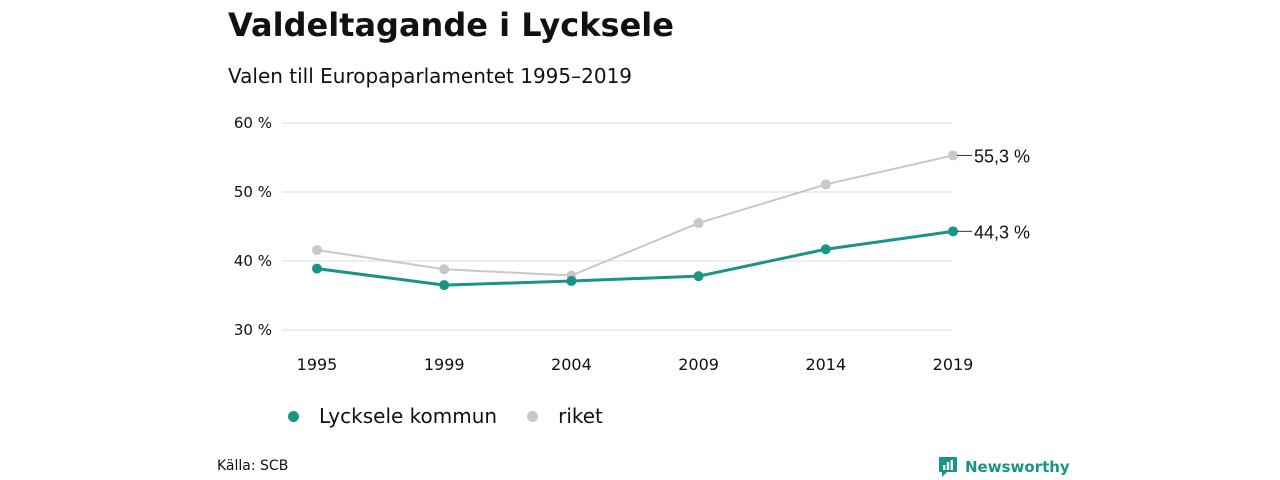 The width and height of the screenshot is (1280, 480). Describe the element at coordinates (698, 364) in the screenshot. I see `x-tick-label: 2009` at that location.